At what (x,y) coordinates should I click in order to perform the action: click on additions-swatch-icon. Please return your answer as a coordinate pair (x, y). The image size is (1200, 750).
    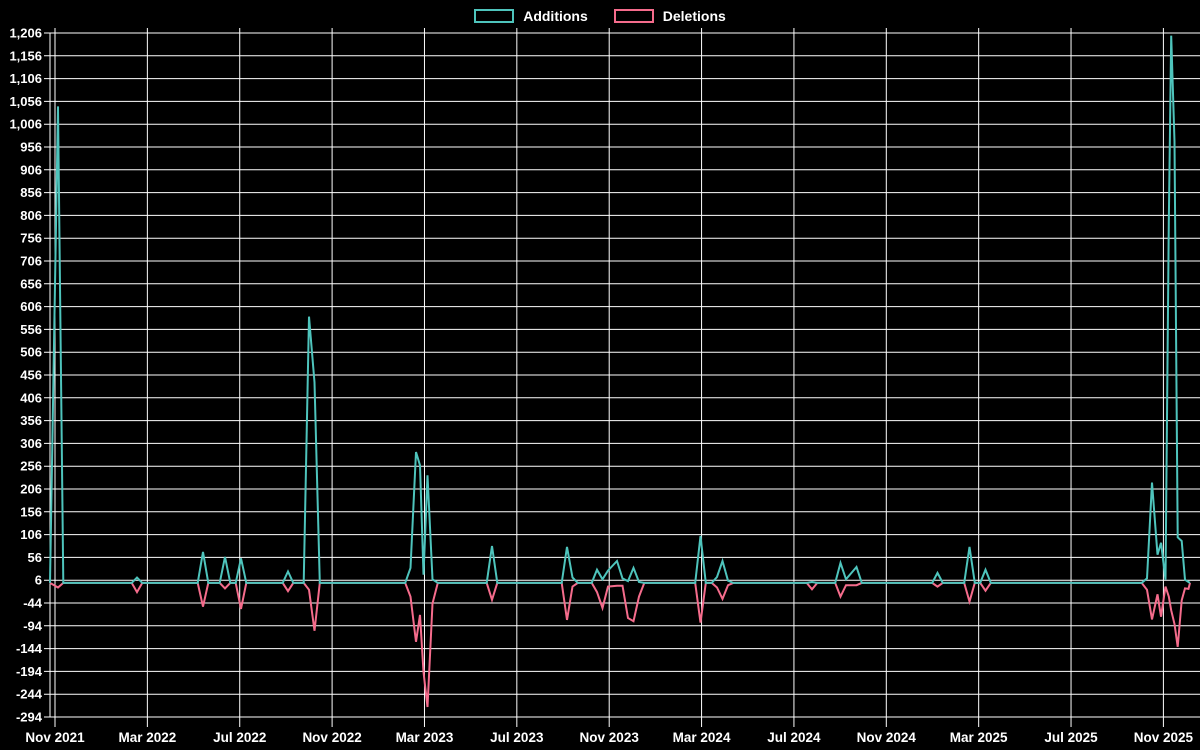
    Looking at the image, I should click on (494, 16).